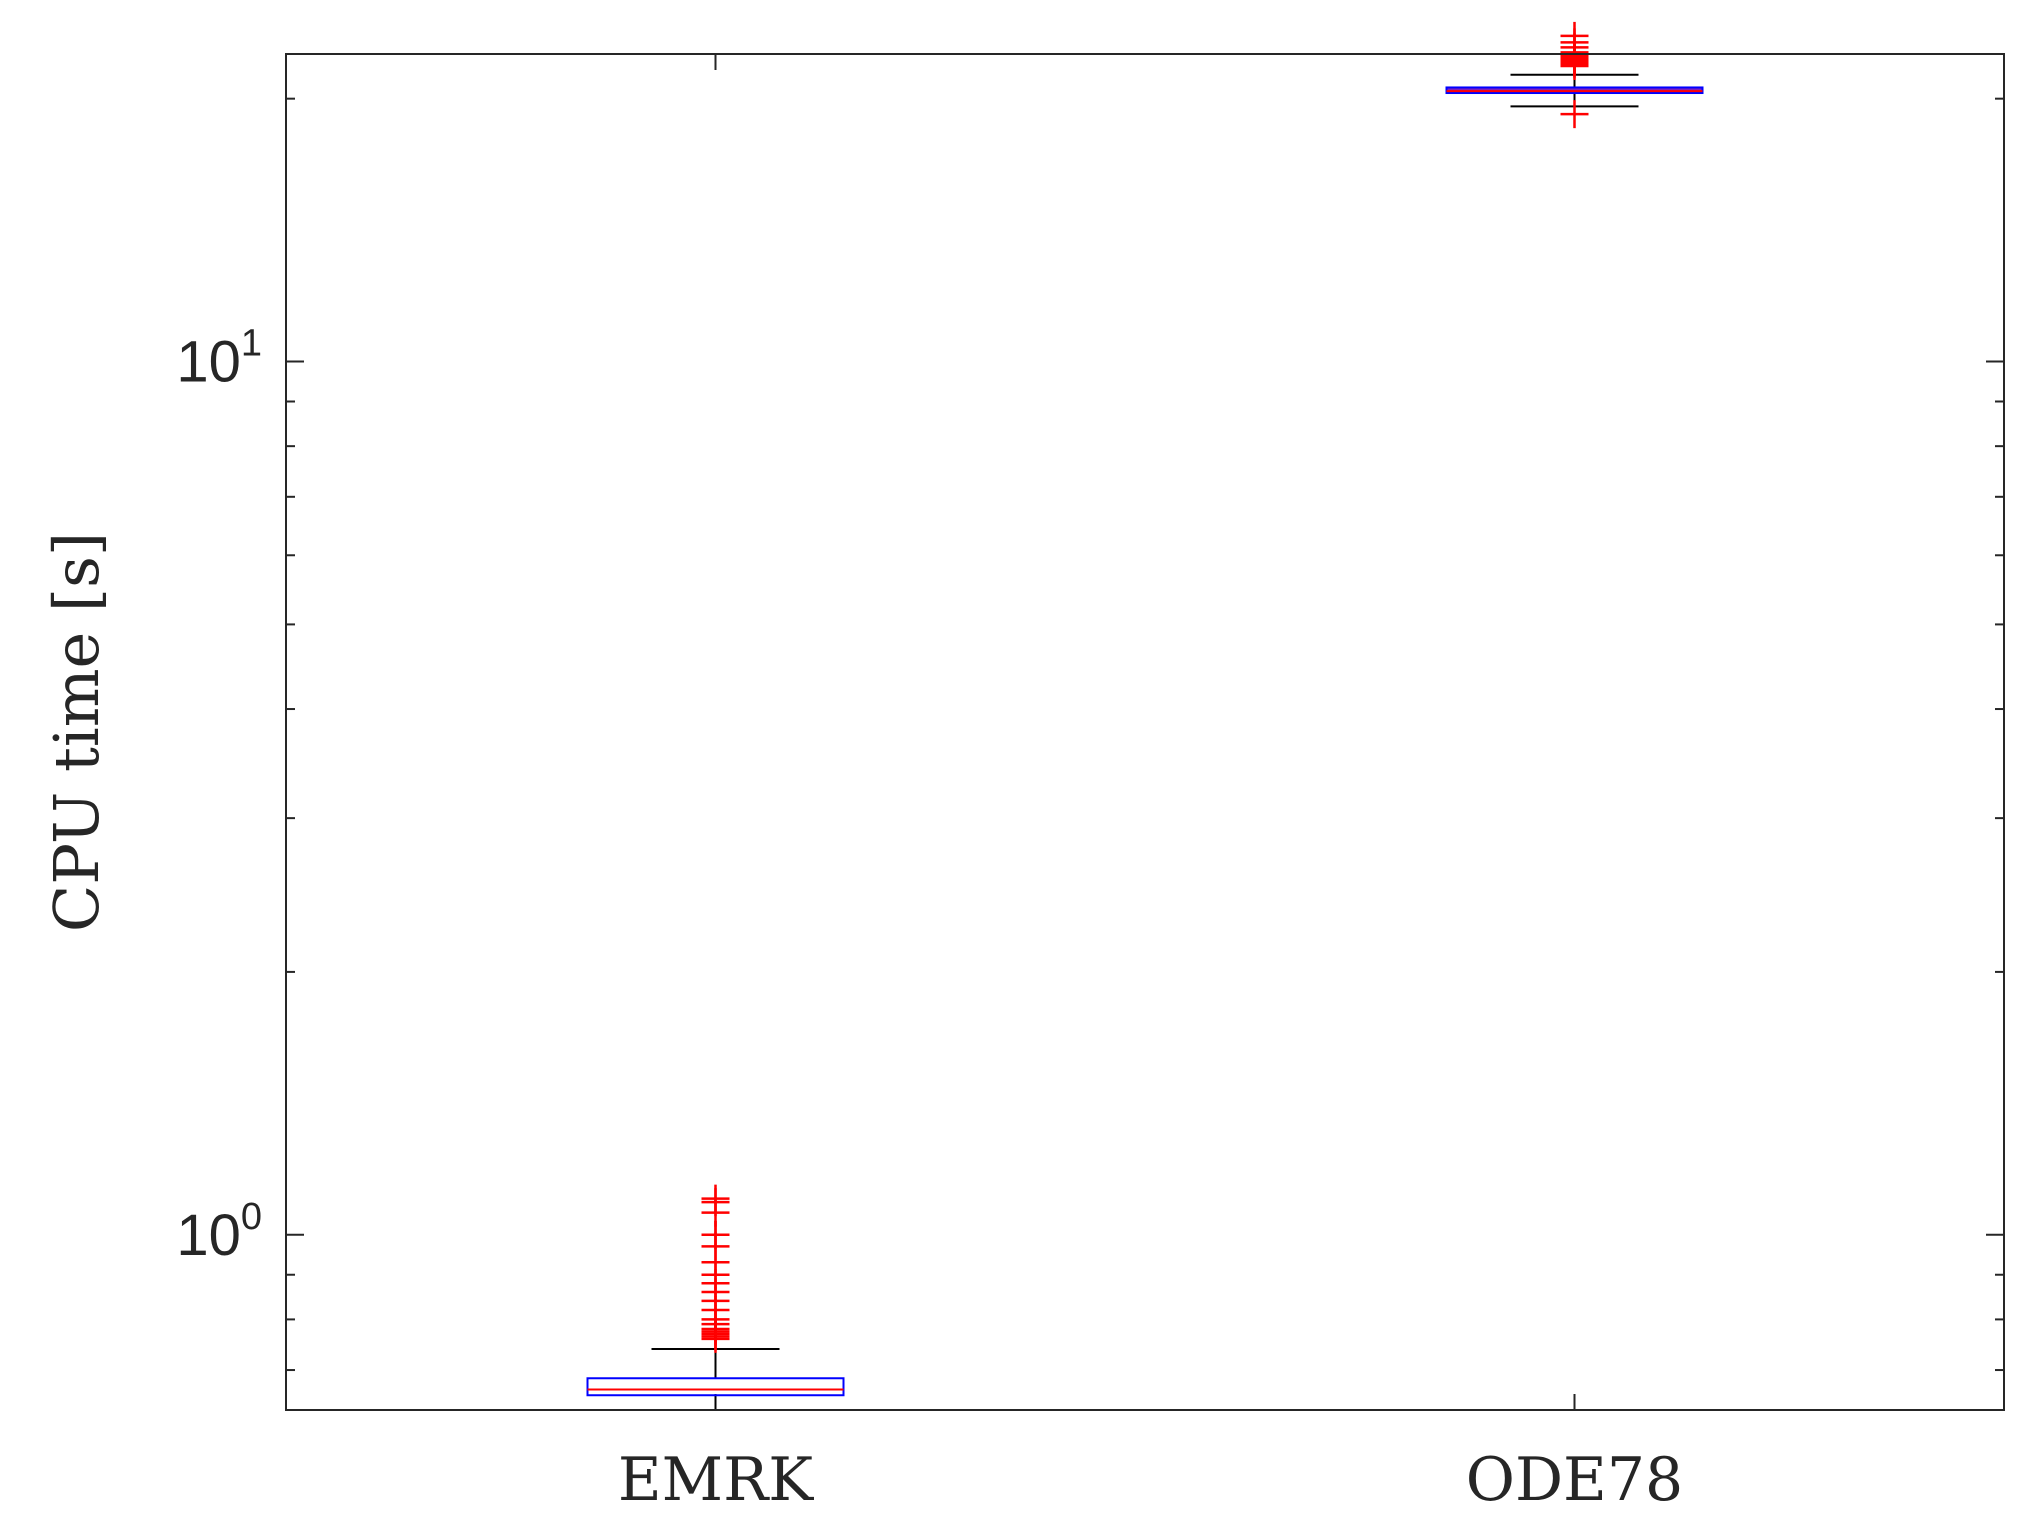  Describe the element at coordinates (715, 1387) in the screenshot. I see `box-emrk` at that location.